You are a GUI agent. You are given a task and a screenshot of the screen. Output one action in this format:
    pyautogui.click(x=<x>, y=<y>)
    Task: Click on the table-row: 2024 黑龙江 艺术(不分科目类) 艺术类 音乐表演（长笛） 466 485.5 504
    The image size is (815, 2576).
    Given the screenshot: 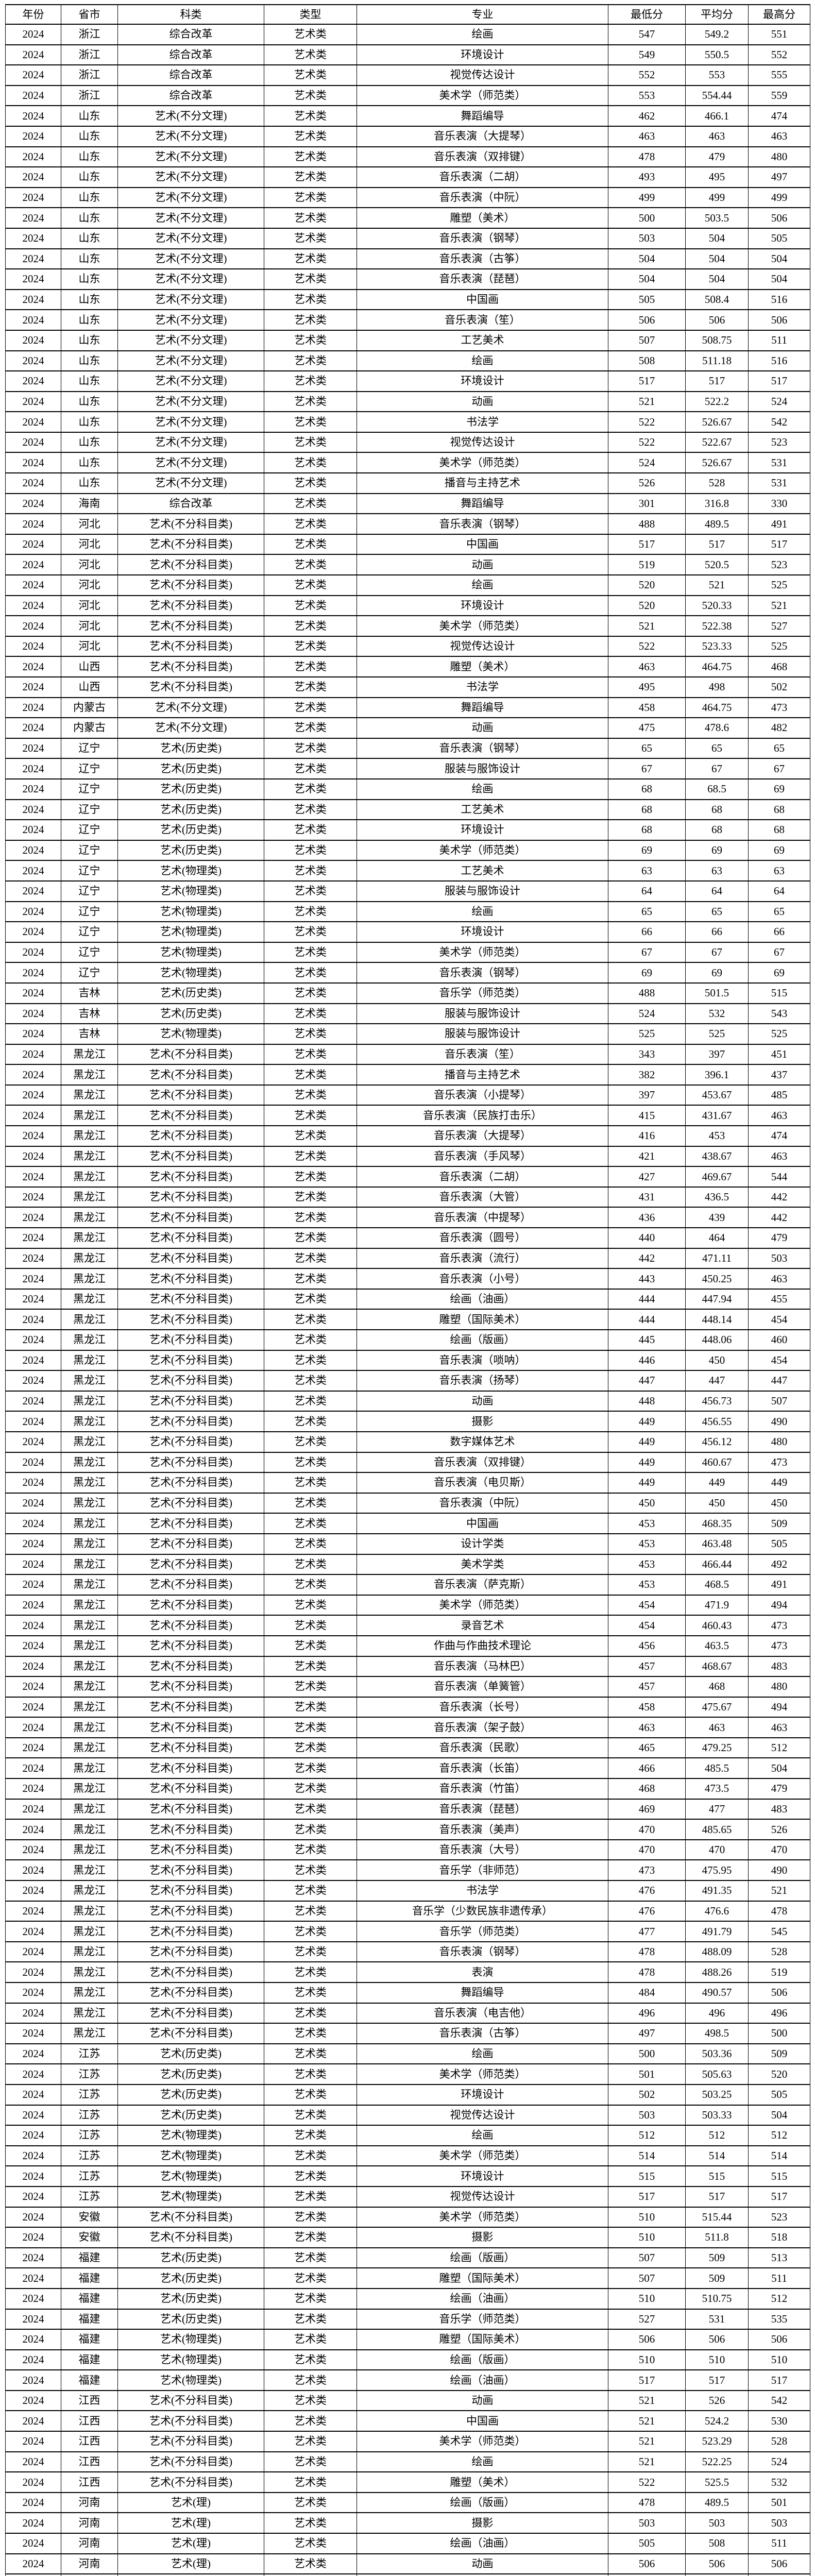 What is the action you would take?
    pyautogui.click(x=408, y=1768)
    